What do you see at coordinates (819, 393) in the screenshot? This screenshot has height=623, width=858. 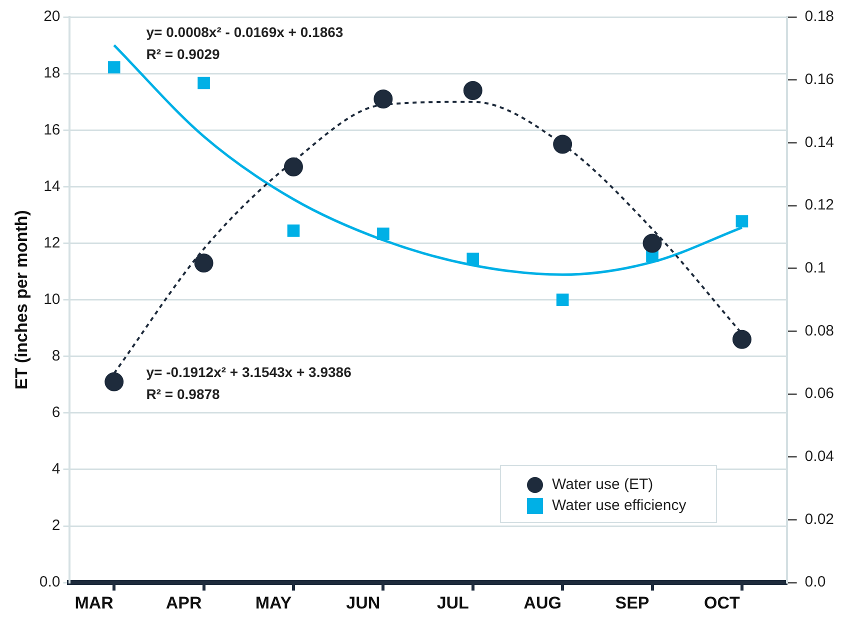 I see `y2-tick-label: 0.06` at bounding box center [819, 393].